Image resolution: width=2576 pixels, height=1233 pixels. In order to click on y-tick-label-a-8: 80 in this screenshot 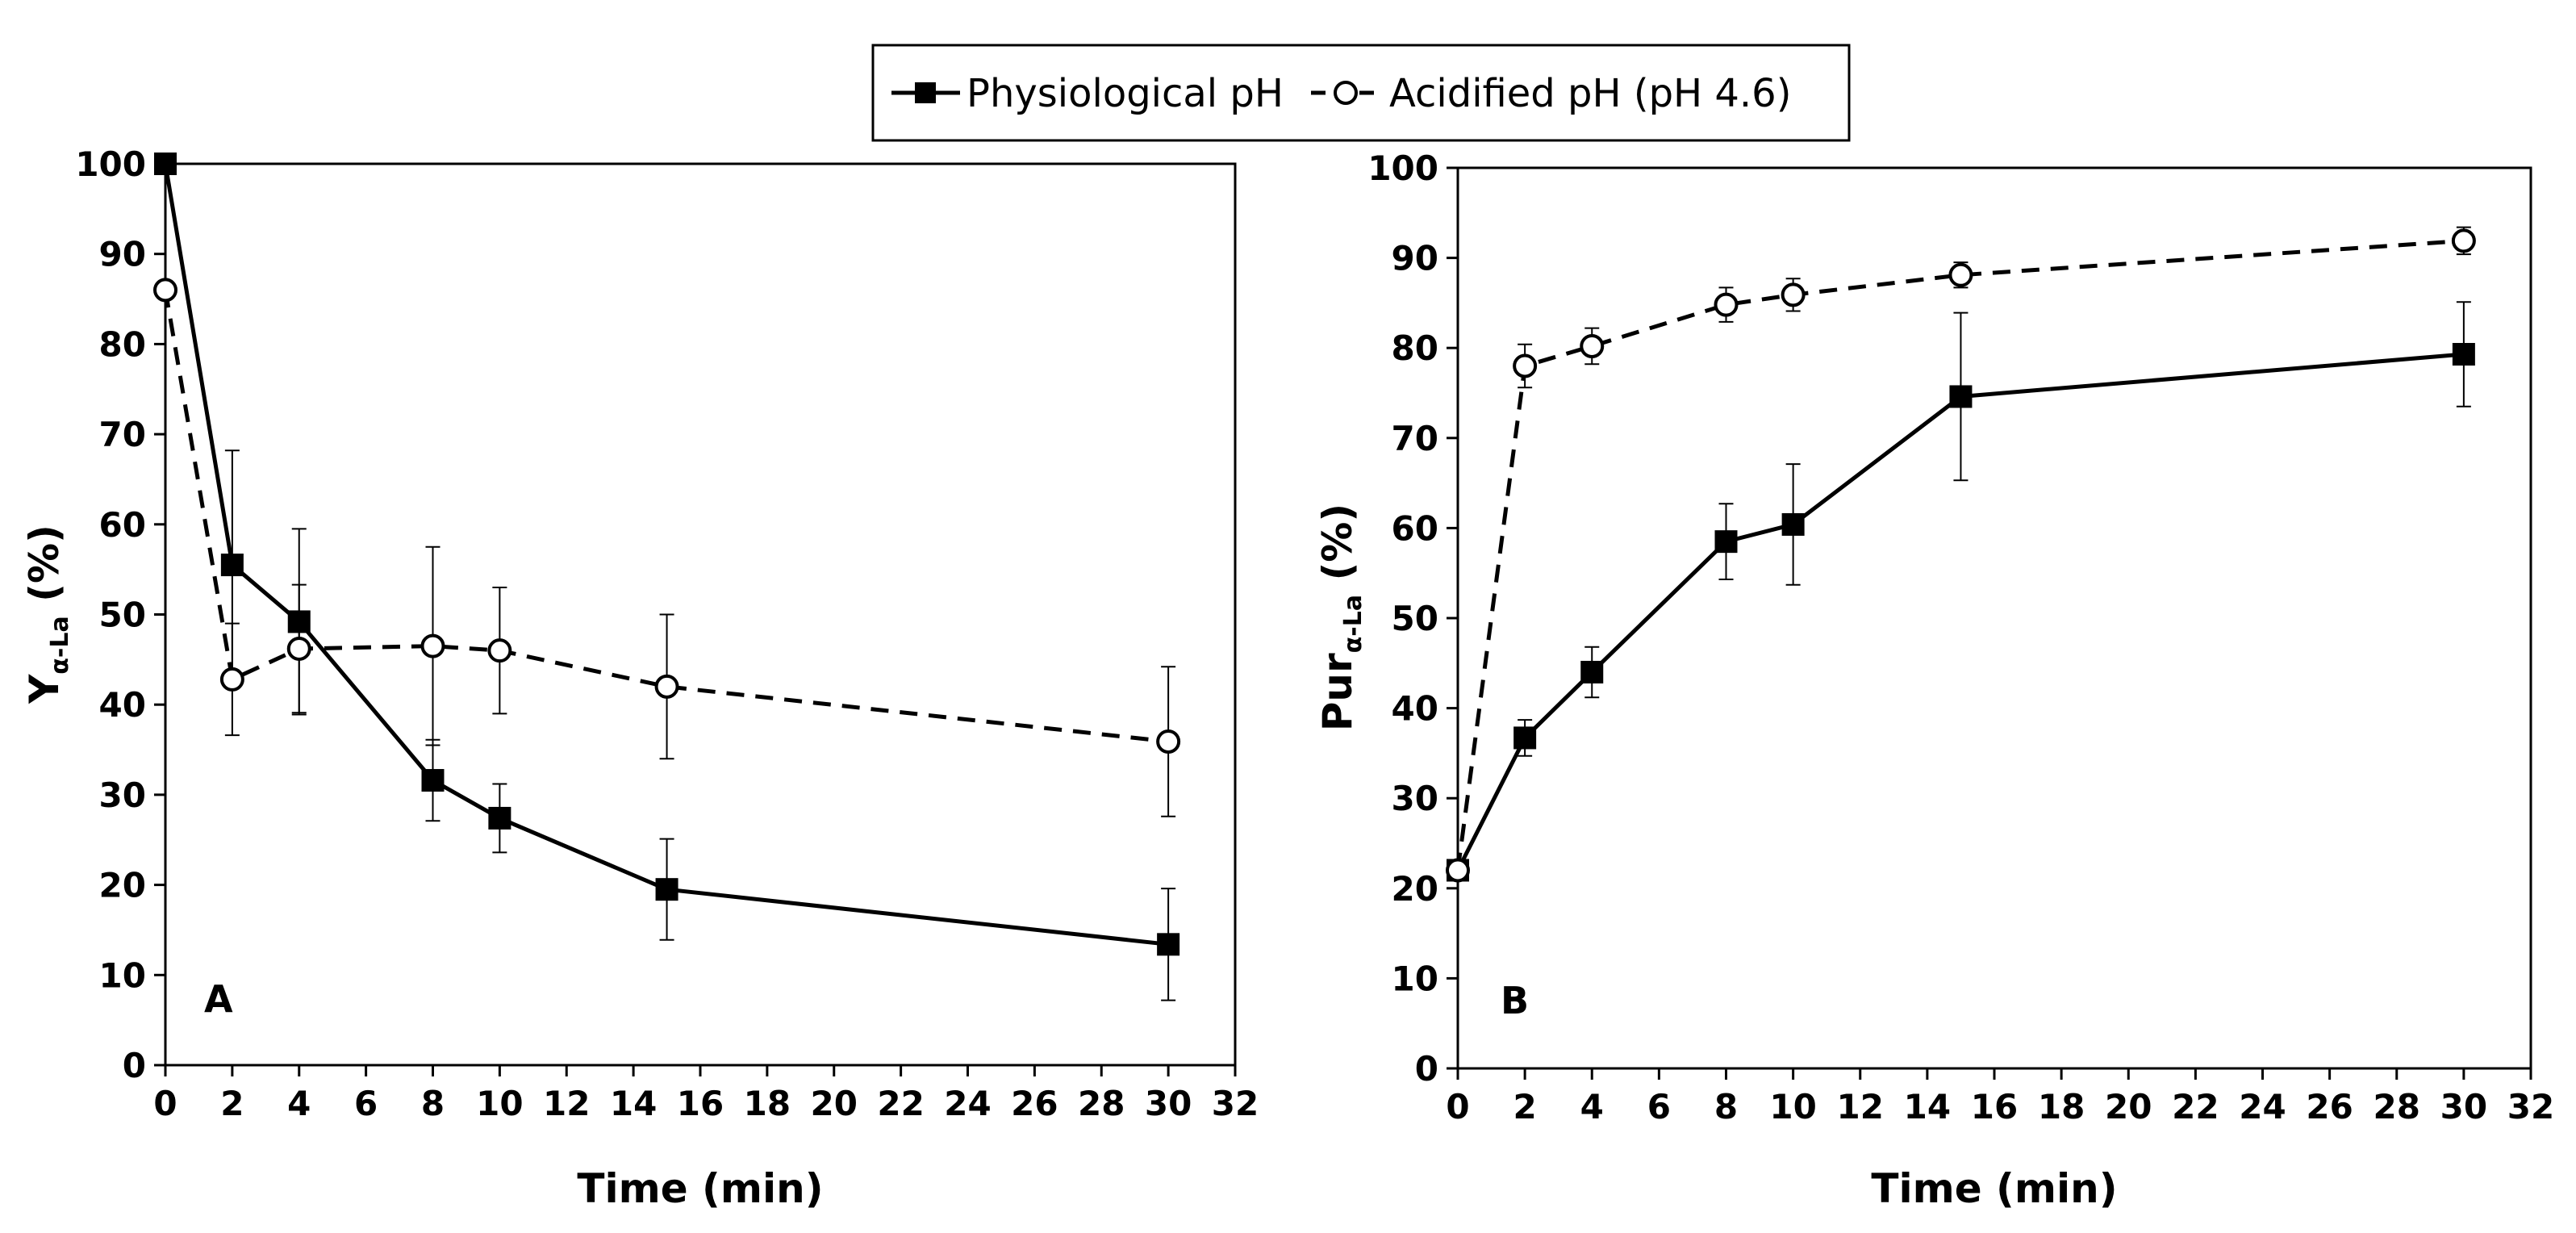, I will do `click(122, 344)`.